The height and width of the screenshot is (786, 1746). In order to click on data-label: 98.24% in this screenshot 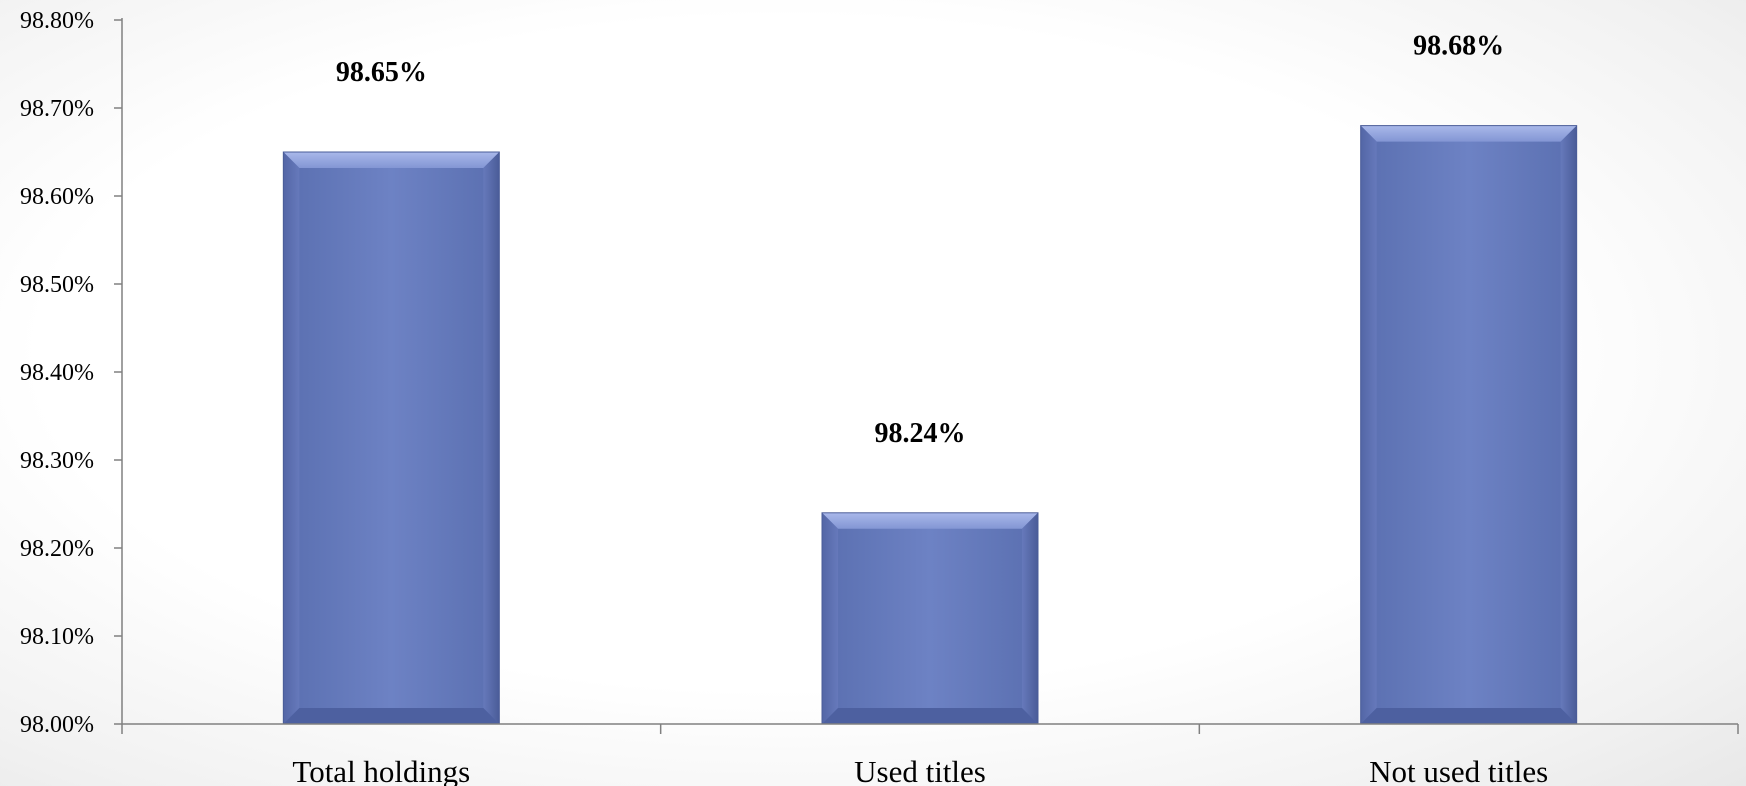, I will do `click(920, 433)`.